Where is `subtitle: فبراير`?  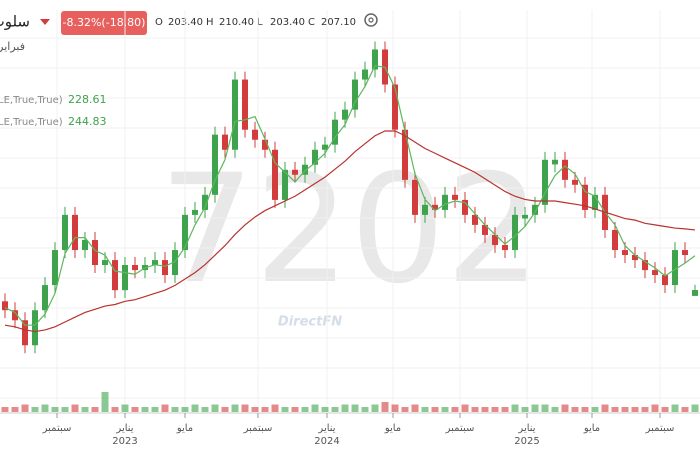
subtitle: فبراير is located at coordinates (12, 46).